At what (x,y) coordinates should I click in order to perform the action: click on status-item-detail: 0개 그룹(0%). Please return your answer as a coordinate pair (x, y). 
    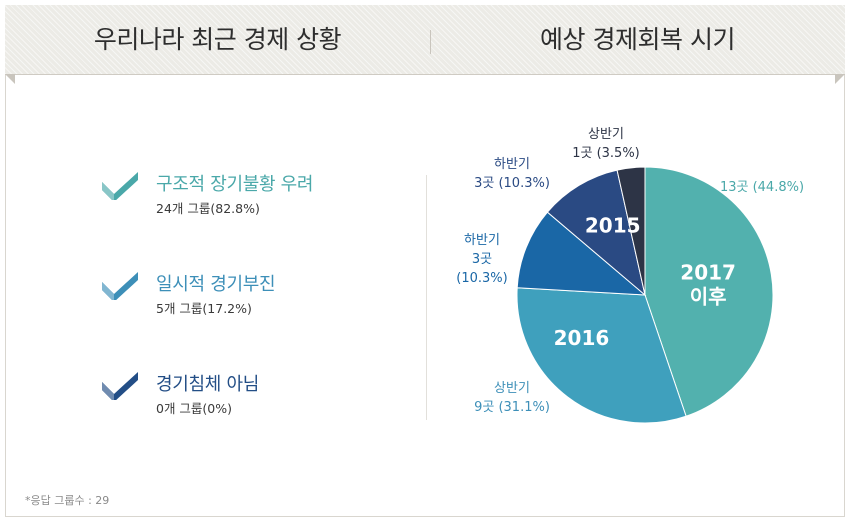
    Looking at the image, I should click on (194, 408).